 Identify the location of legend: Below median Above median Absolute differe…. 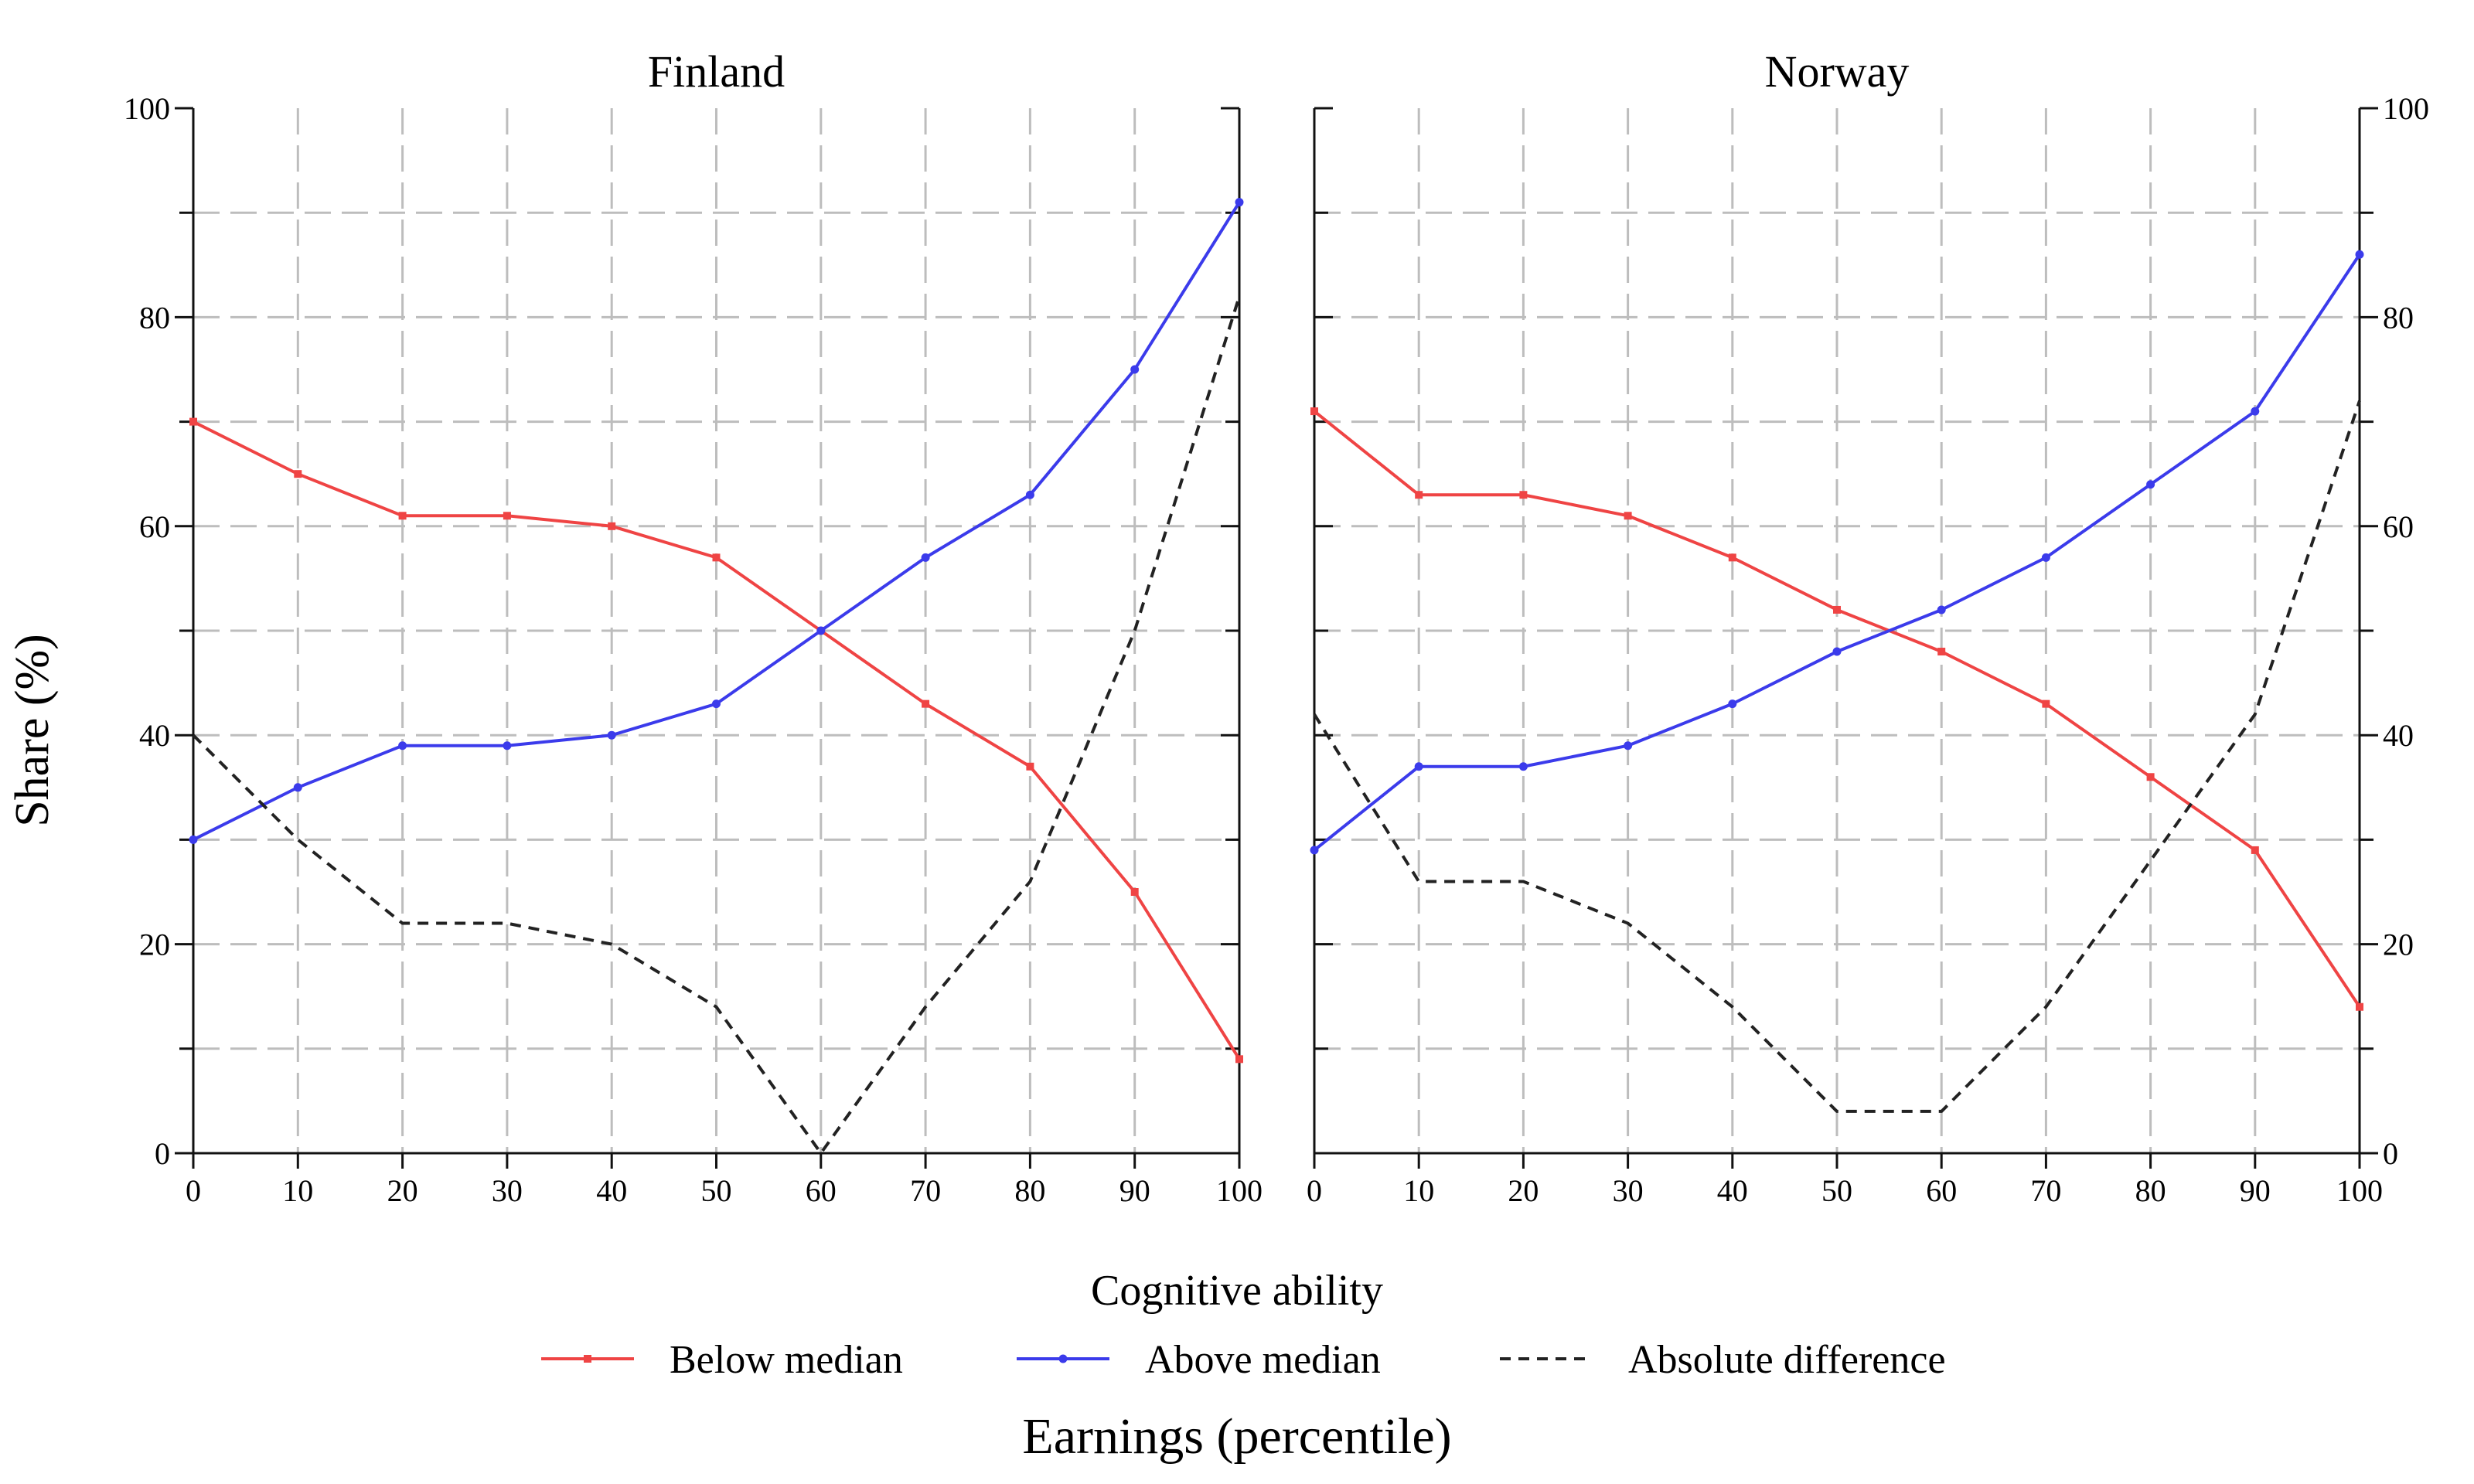
(1243, 1360).